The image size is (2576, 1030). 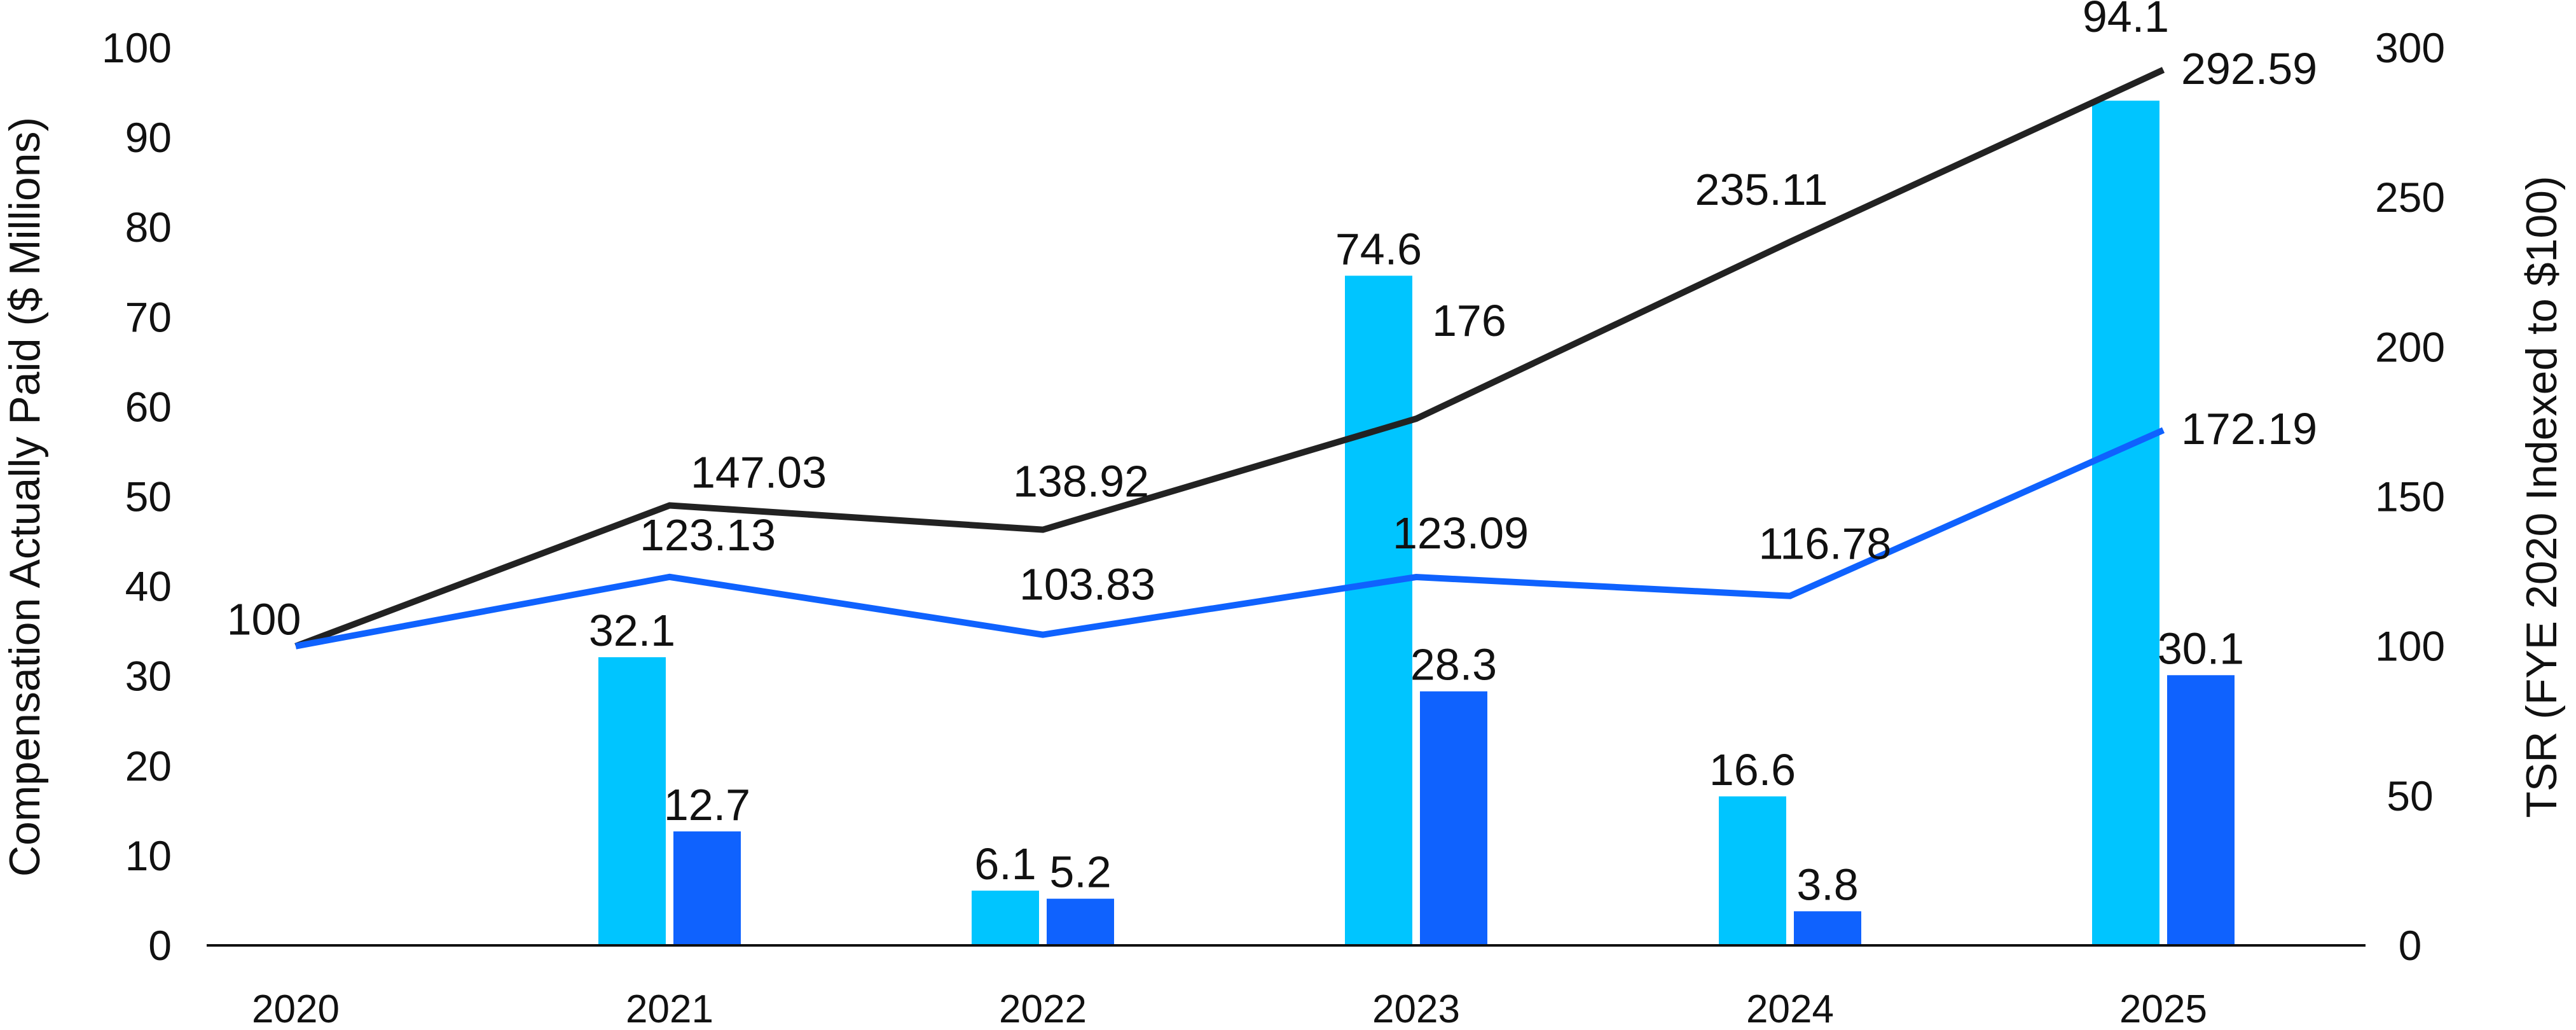 I want to click on x-tick-label: 2020, so click(x=296, y=1008).